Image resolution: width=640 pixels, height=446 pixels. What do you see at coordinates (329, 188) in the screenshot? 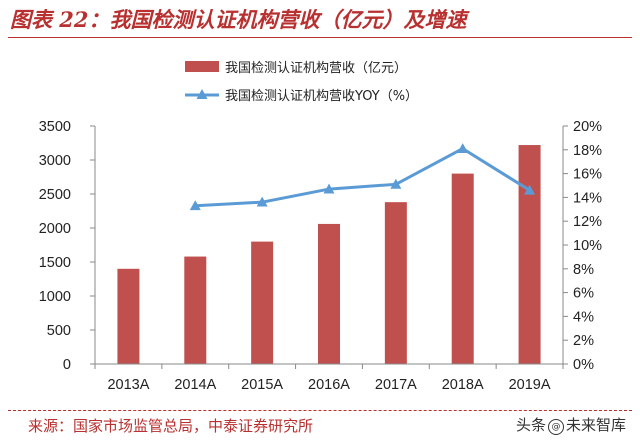
I see `yoy-marker-2016A` at bounding box center [329, 188].